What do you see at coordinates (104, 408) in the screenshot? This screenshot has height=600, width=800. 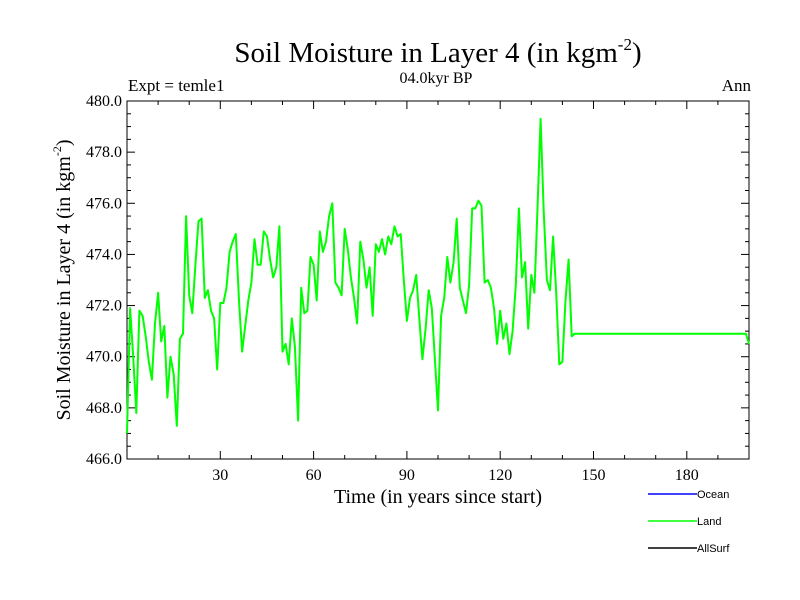 I see `y-tick-label: 468.0` at bounding box center [104, 408].